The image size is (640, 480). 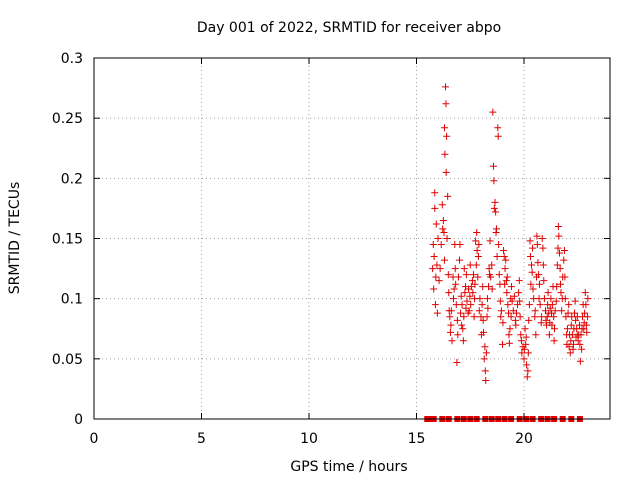 What do you see at coordinates (417, 439) in the screenshot?
I see `x-tick-label: 15` at bounding box center [417, 439].